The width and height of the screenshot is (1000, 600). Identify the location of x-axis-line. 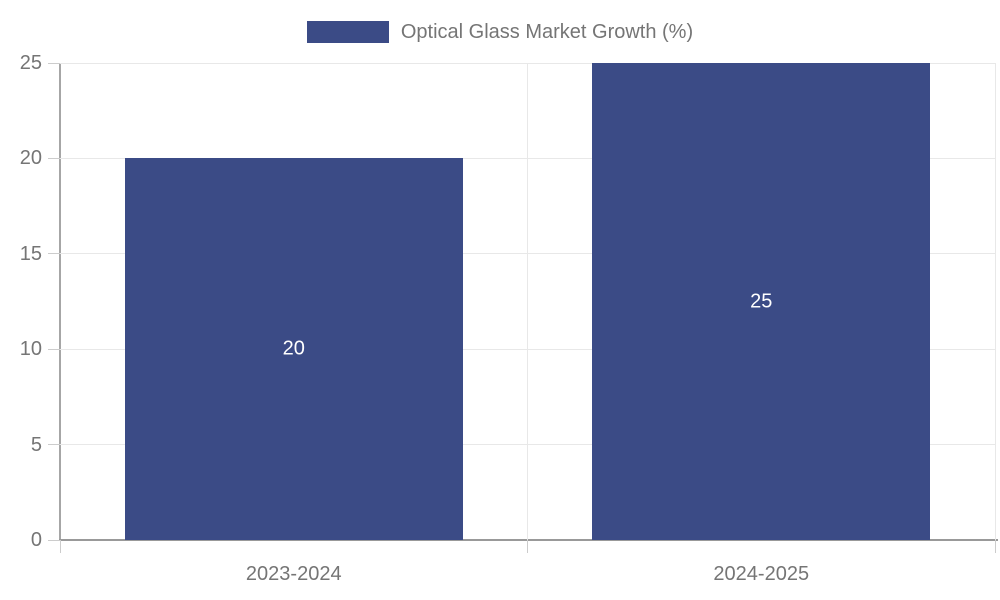
(528, 540).